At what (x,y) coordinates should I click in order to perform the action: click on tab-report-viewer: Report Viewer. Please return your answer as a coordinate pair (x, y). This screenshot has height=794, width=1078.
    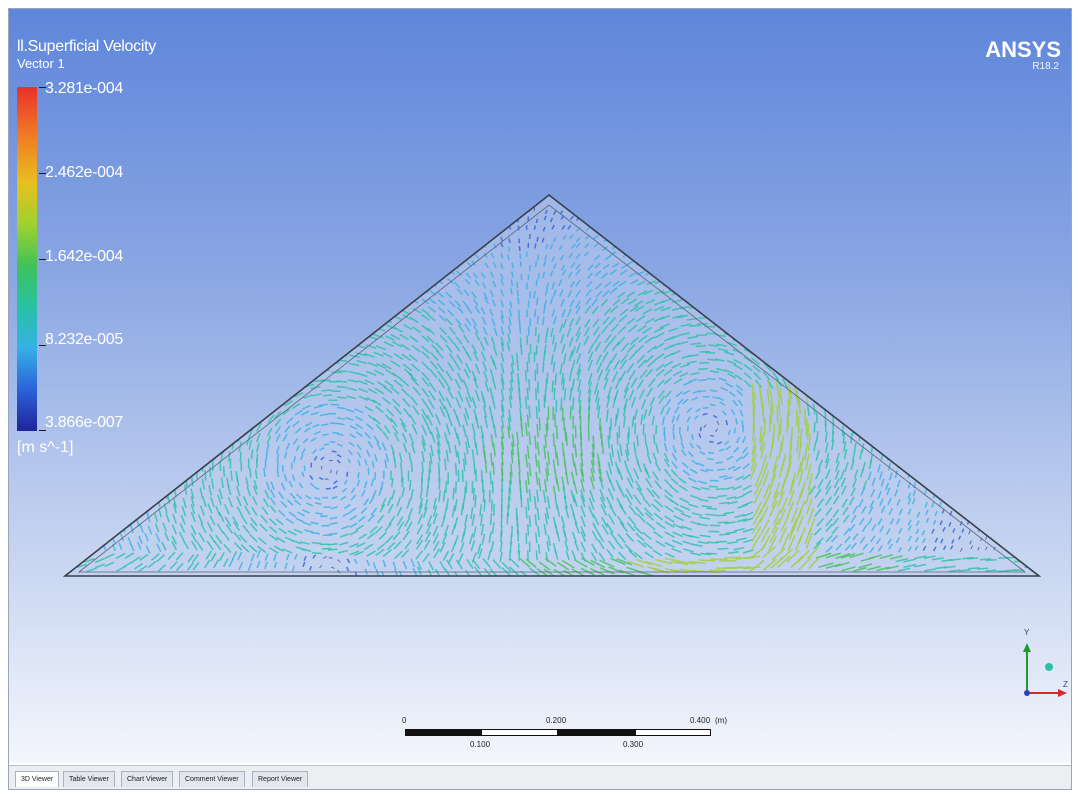
    Looking at the image, I should click on (280, 779).